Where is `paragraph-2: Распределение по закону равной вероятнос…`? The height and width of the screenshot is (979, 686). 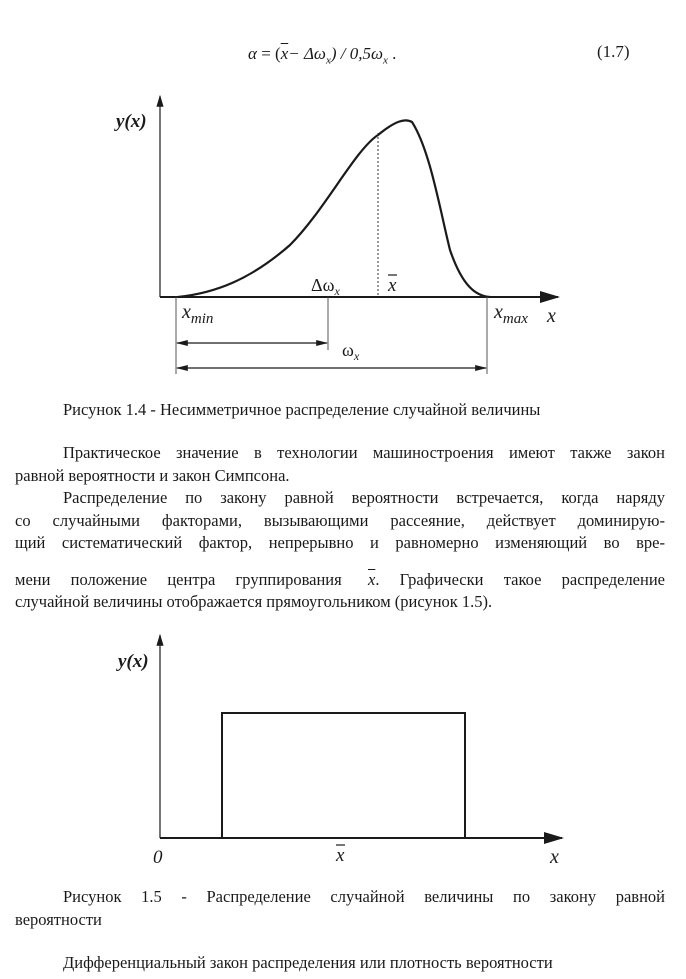 paragraph-2: Распределение по закону равной вероятнос… is located at coordinates (340, 550).